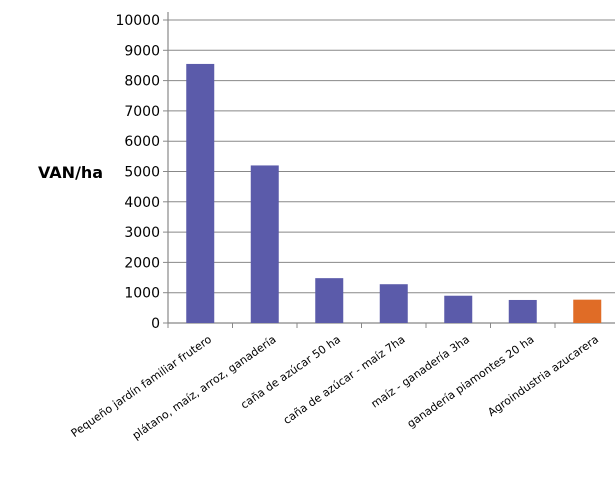  I want to click on y-tick-label: 4000, so click(142, 203).